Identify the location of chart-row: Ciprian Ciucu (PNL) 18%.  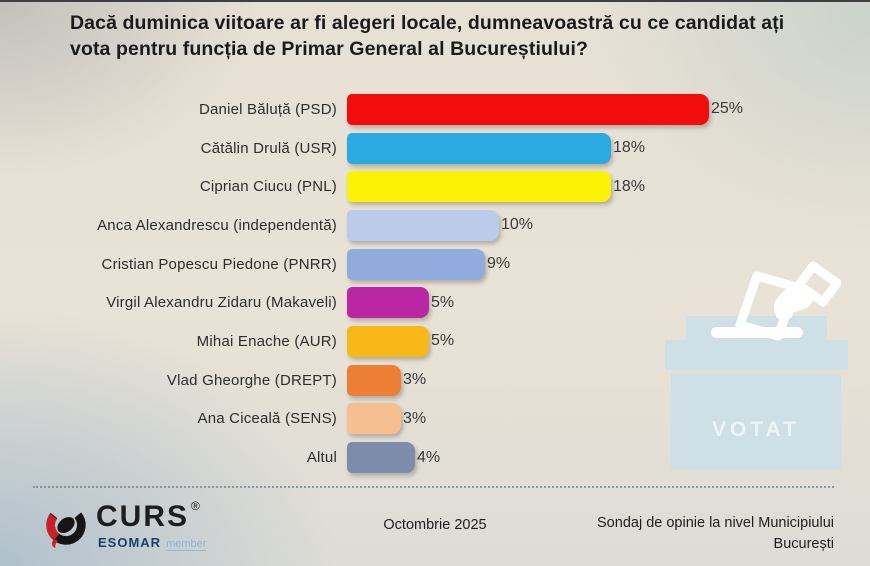
(380, 186).